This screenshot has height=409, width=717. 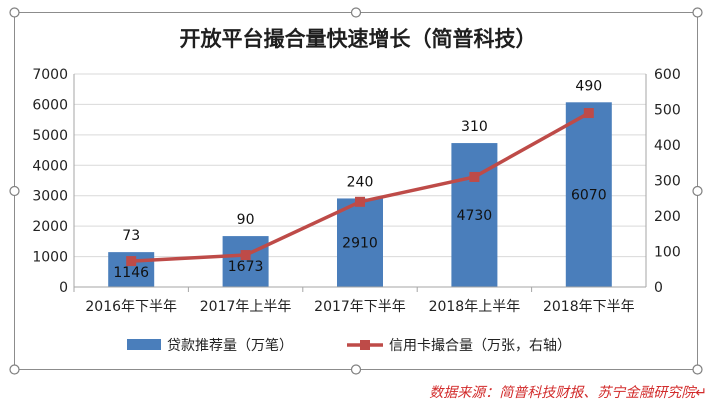 I want to click on line-value-label-4: 490, so click(x=588, y=86).